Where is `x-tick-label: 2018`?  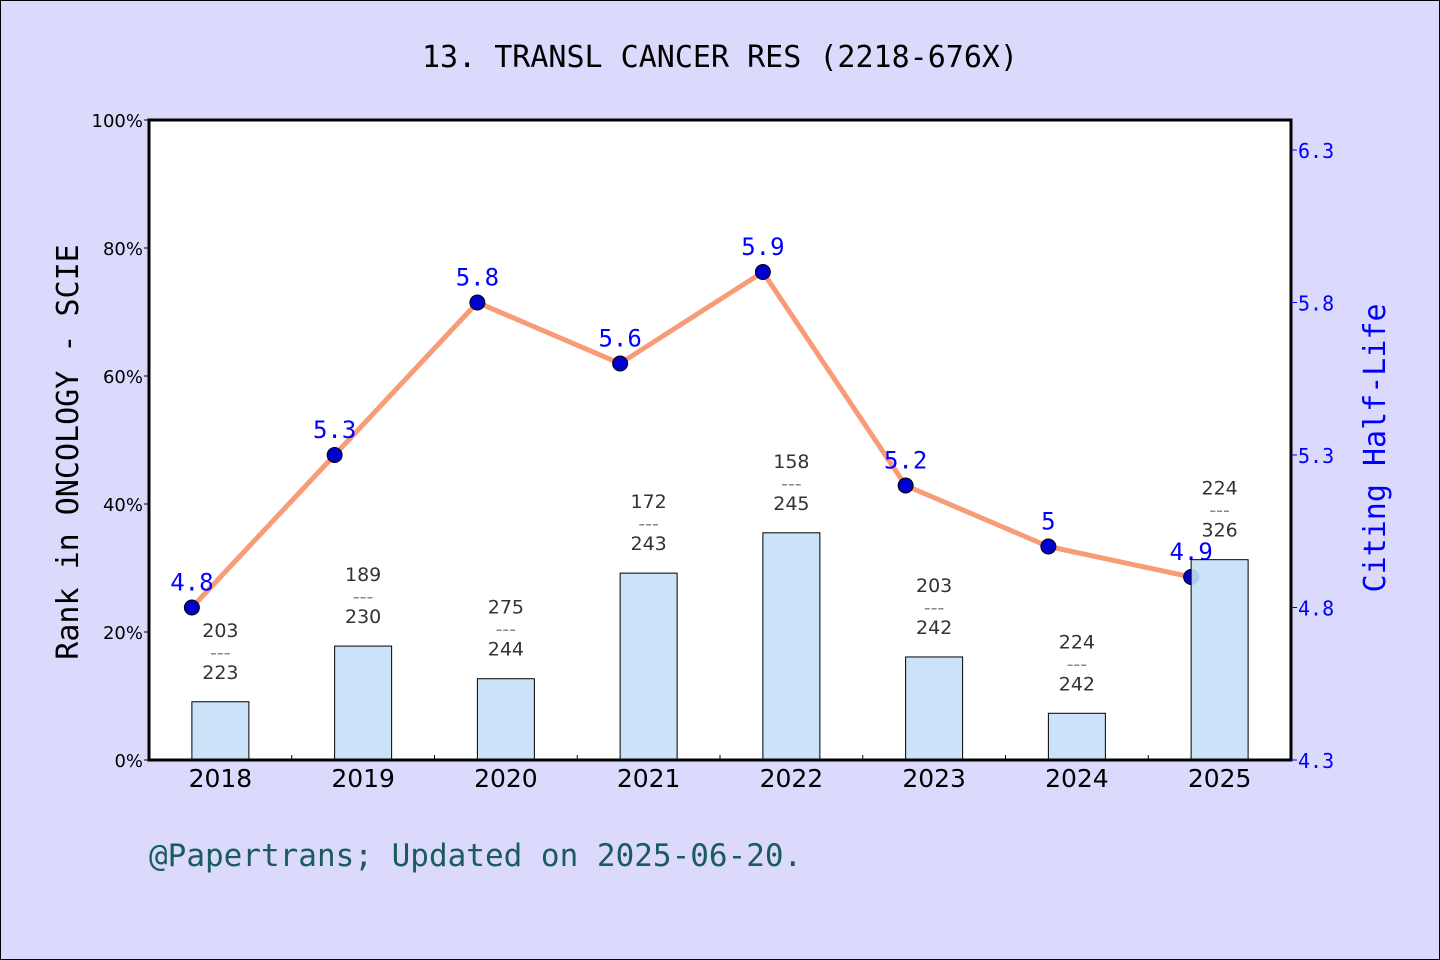 x-tick-label: 2018 is located at coordinates (221, 778).